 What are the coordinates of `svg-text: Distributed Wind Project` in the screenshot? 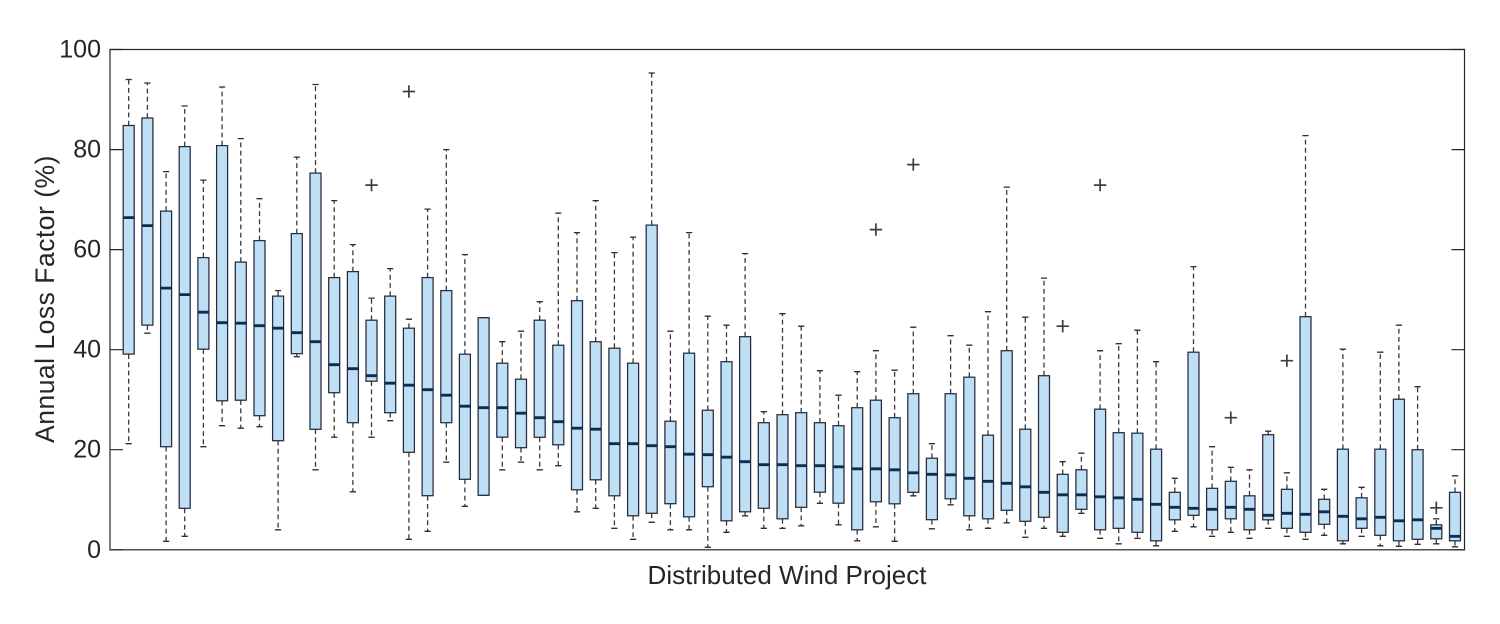 It's located at (788, 575).